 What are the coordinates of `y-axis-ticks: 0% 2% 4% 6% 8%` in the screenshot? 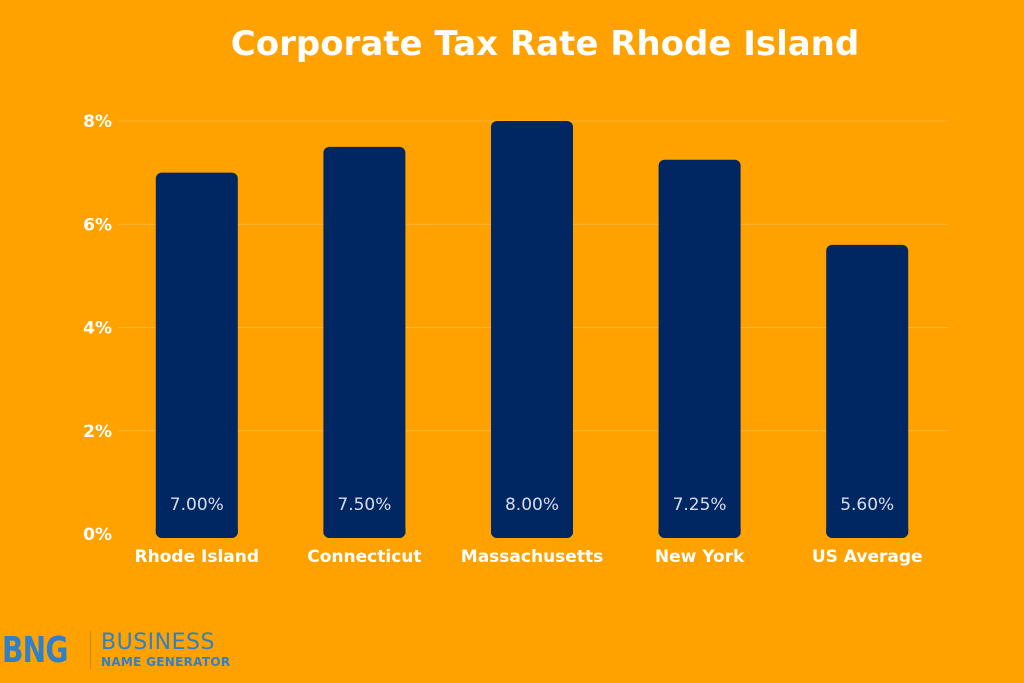 It's located at (97, 328).